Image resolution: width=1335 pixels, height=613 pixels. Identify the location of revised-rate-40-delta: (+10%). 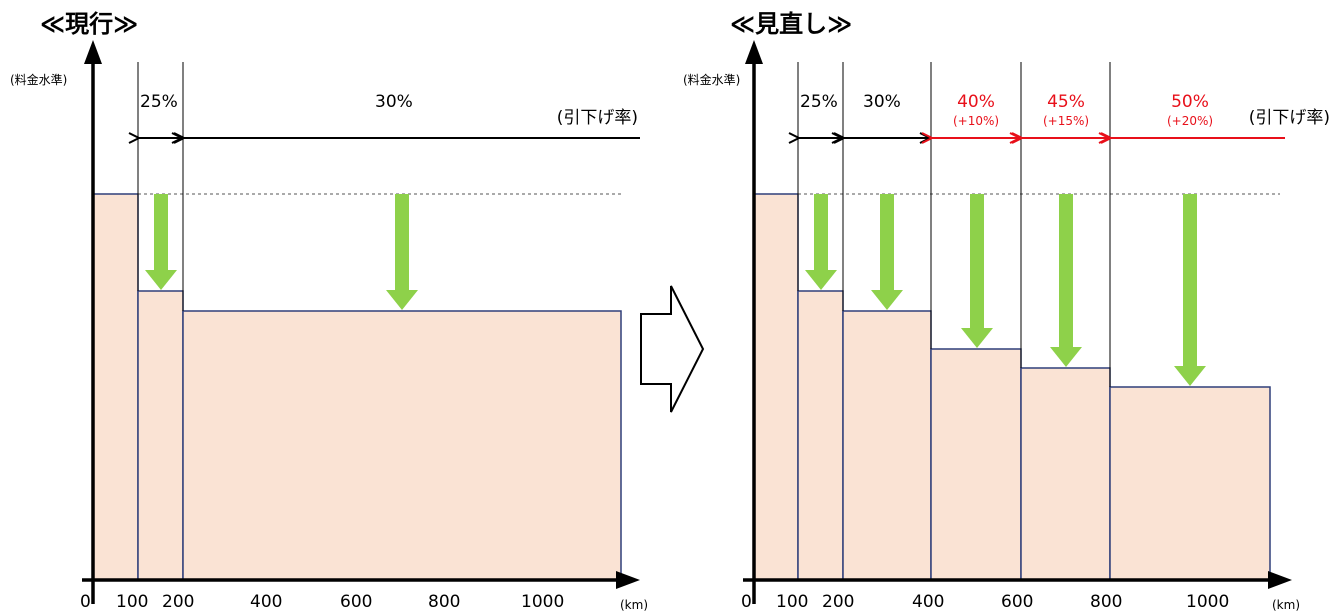
(976, 121).